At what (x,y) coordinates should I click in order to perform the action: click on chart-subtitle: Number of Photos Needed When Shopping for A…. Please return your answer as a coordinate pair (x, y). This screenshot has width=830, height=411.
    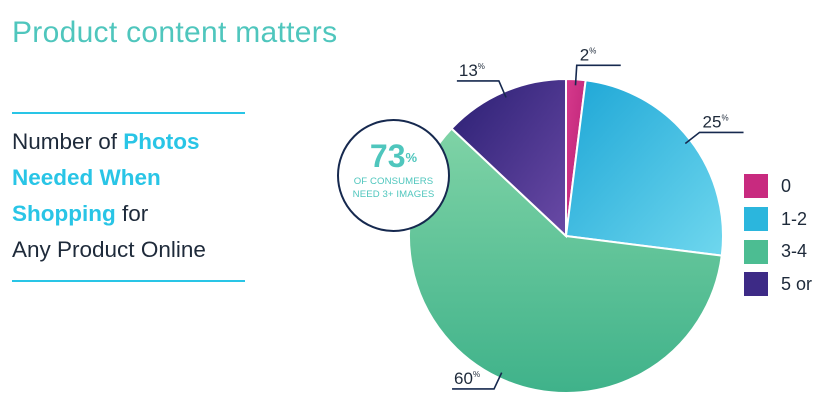
    Looking at the image, I should click on (132, 196).